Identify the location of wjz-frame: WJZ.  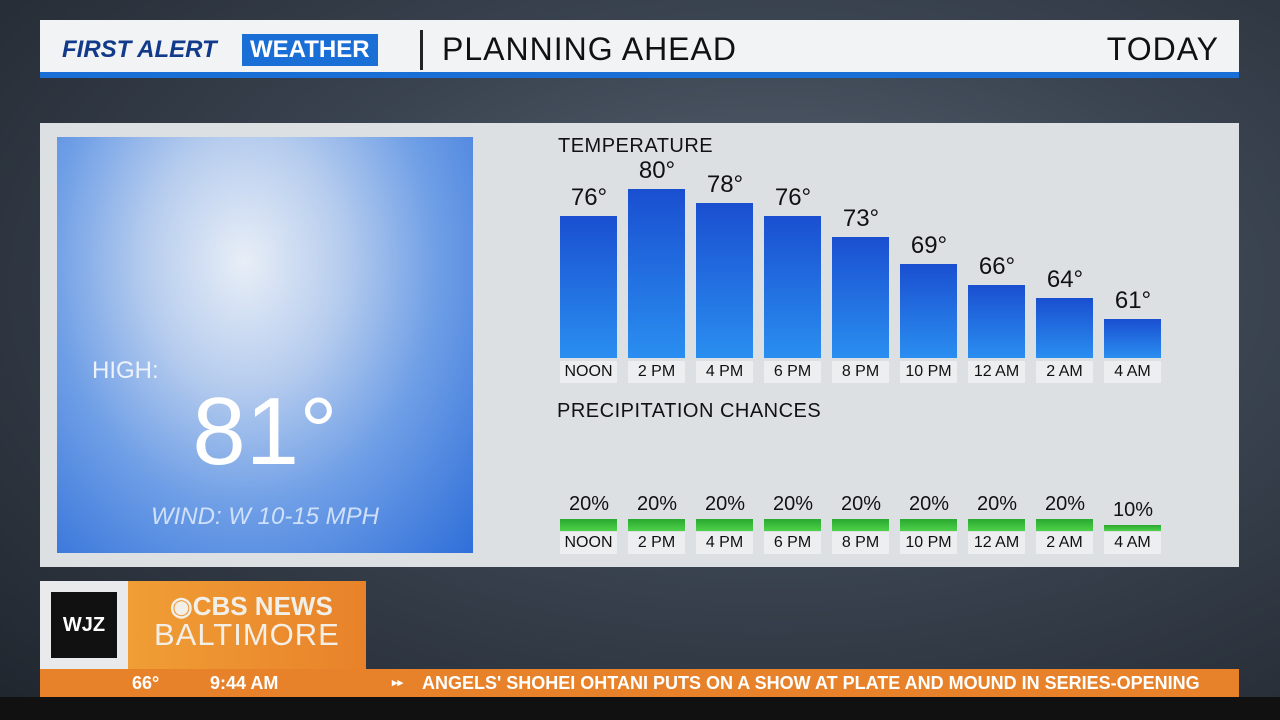
(84, 625).